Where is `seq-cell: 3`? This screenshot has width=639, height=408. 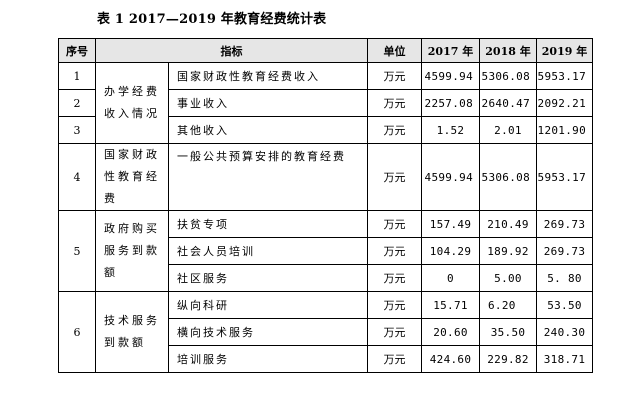 seq-cell: 3 is located at coordinates (77, 130).